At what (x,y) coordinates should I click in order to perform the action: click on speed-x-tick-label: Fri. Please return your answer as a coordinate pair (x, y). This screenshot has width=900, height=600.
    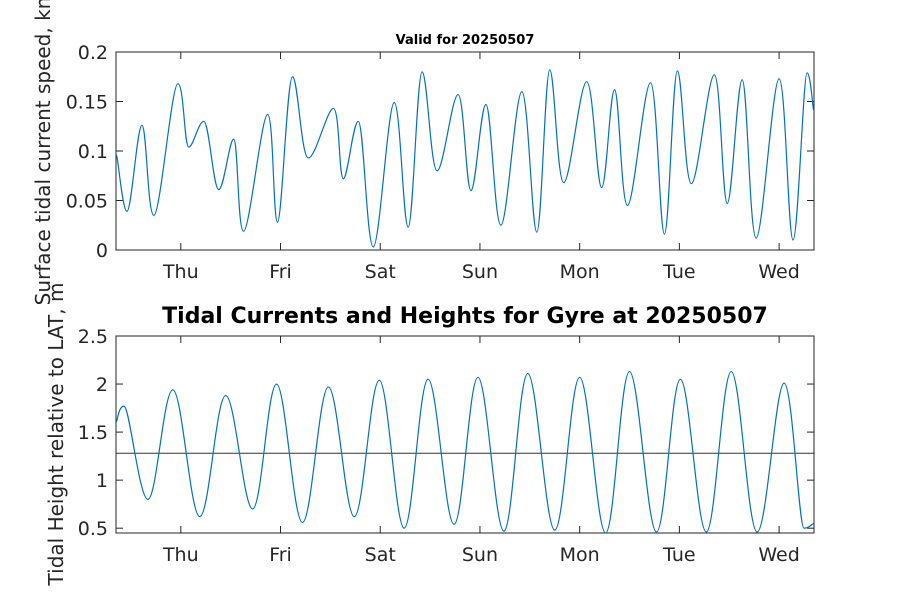
    Looking at the image, I should click on (280, 272).